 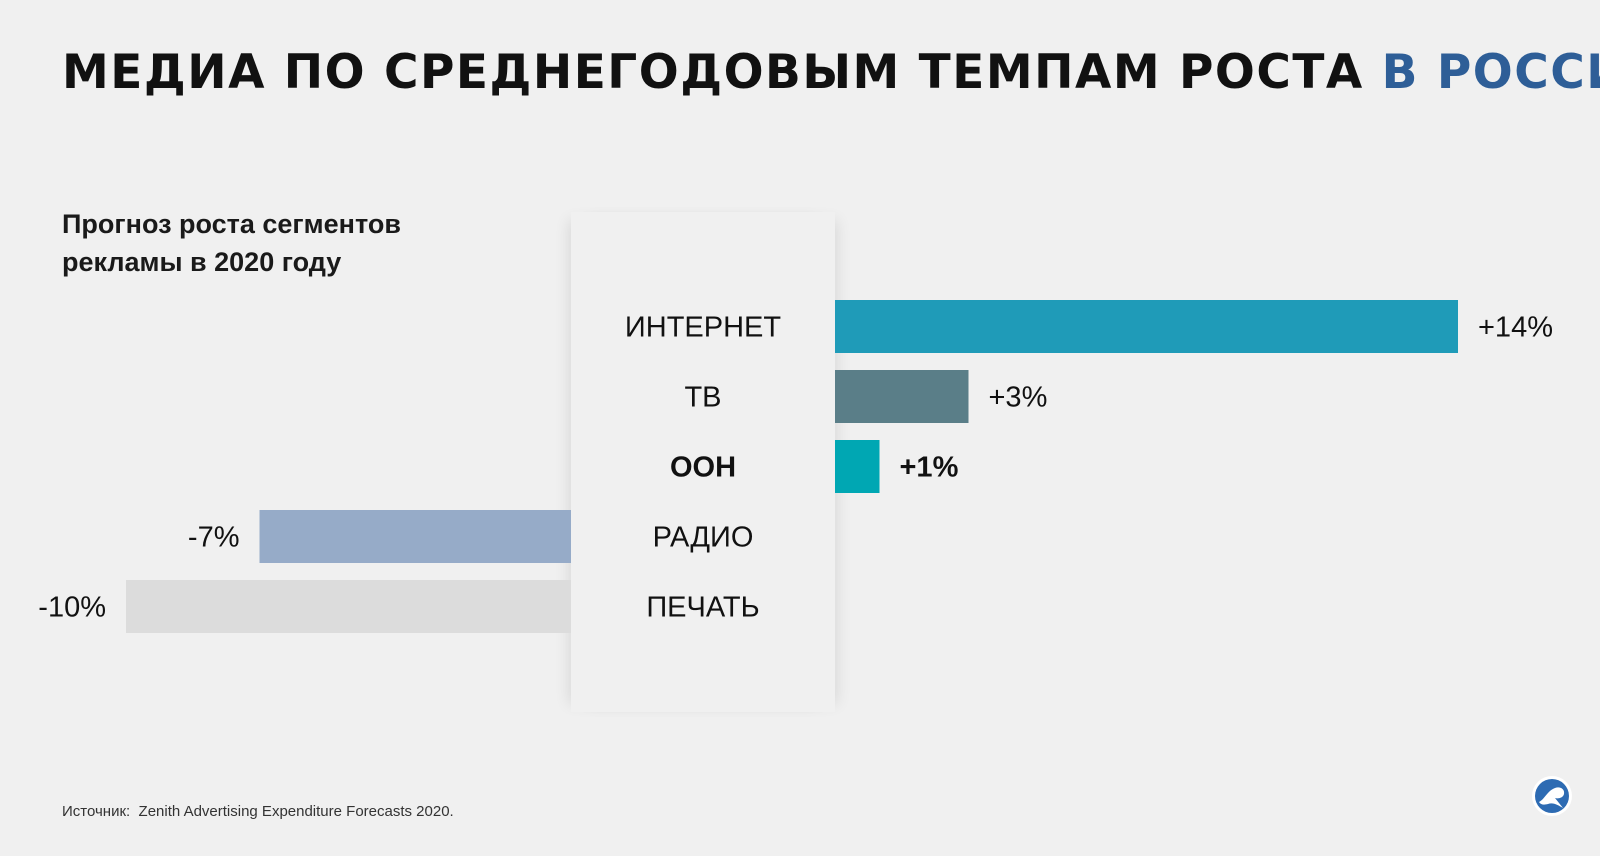 I want to click on chart-title-accent: В РОССИИ, so click(x=1490, y=72).